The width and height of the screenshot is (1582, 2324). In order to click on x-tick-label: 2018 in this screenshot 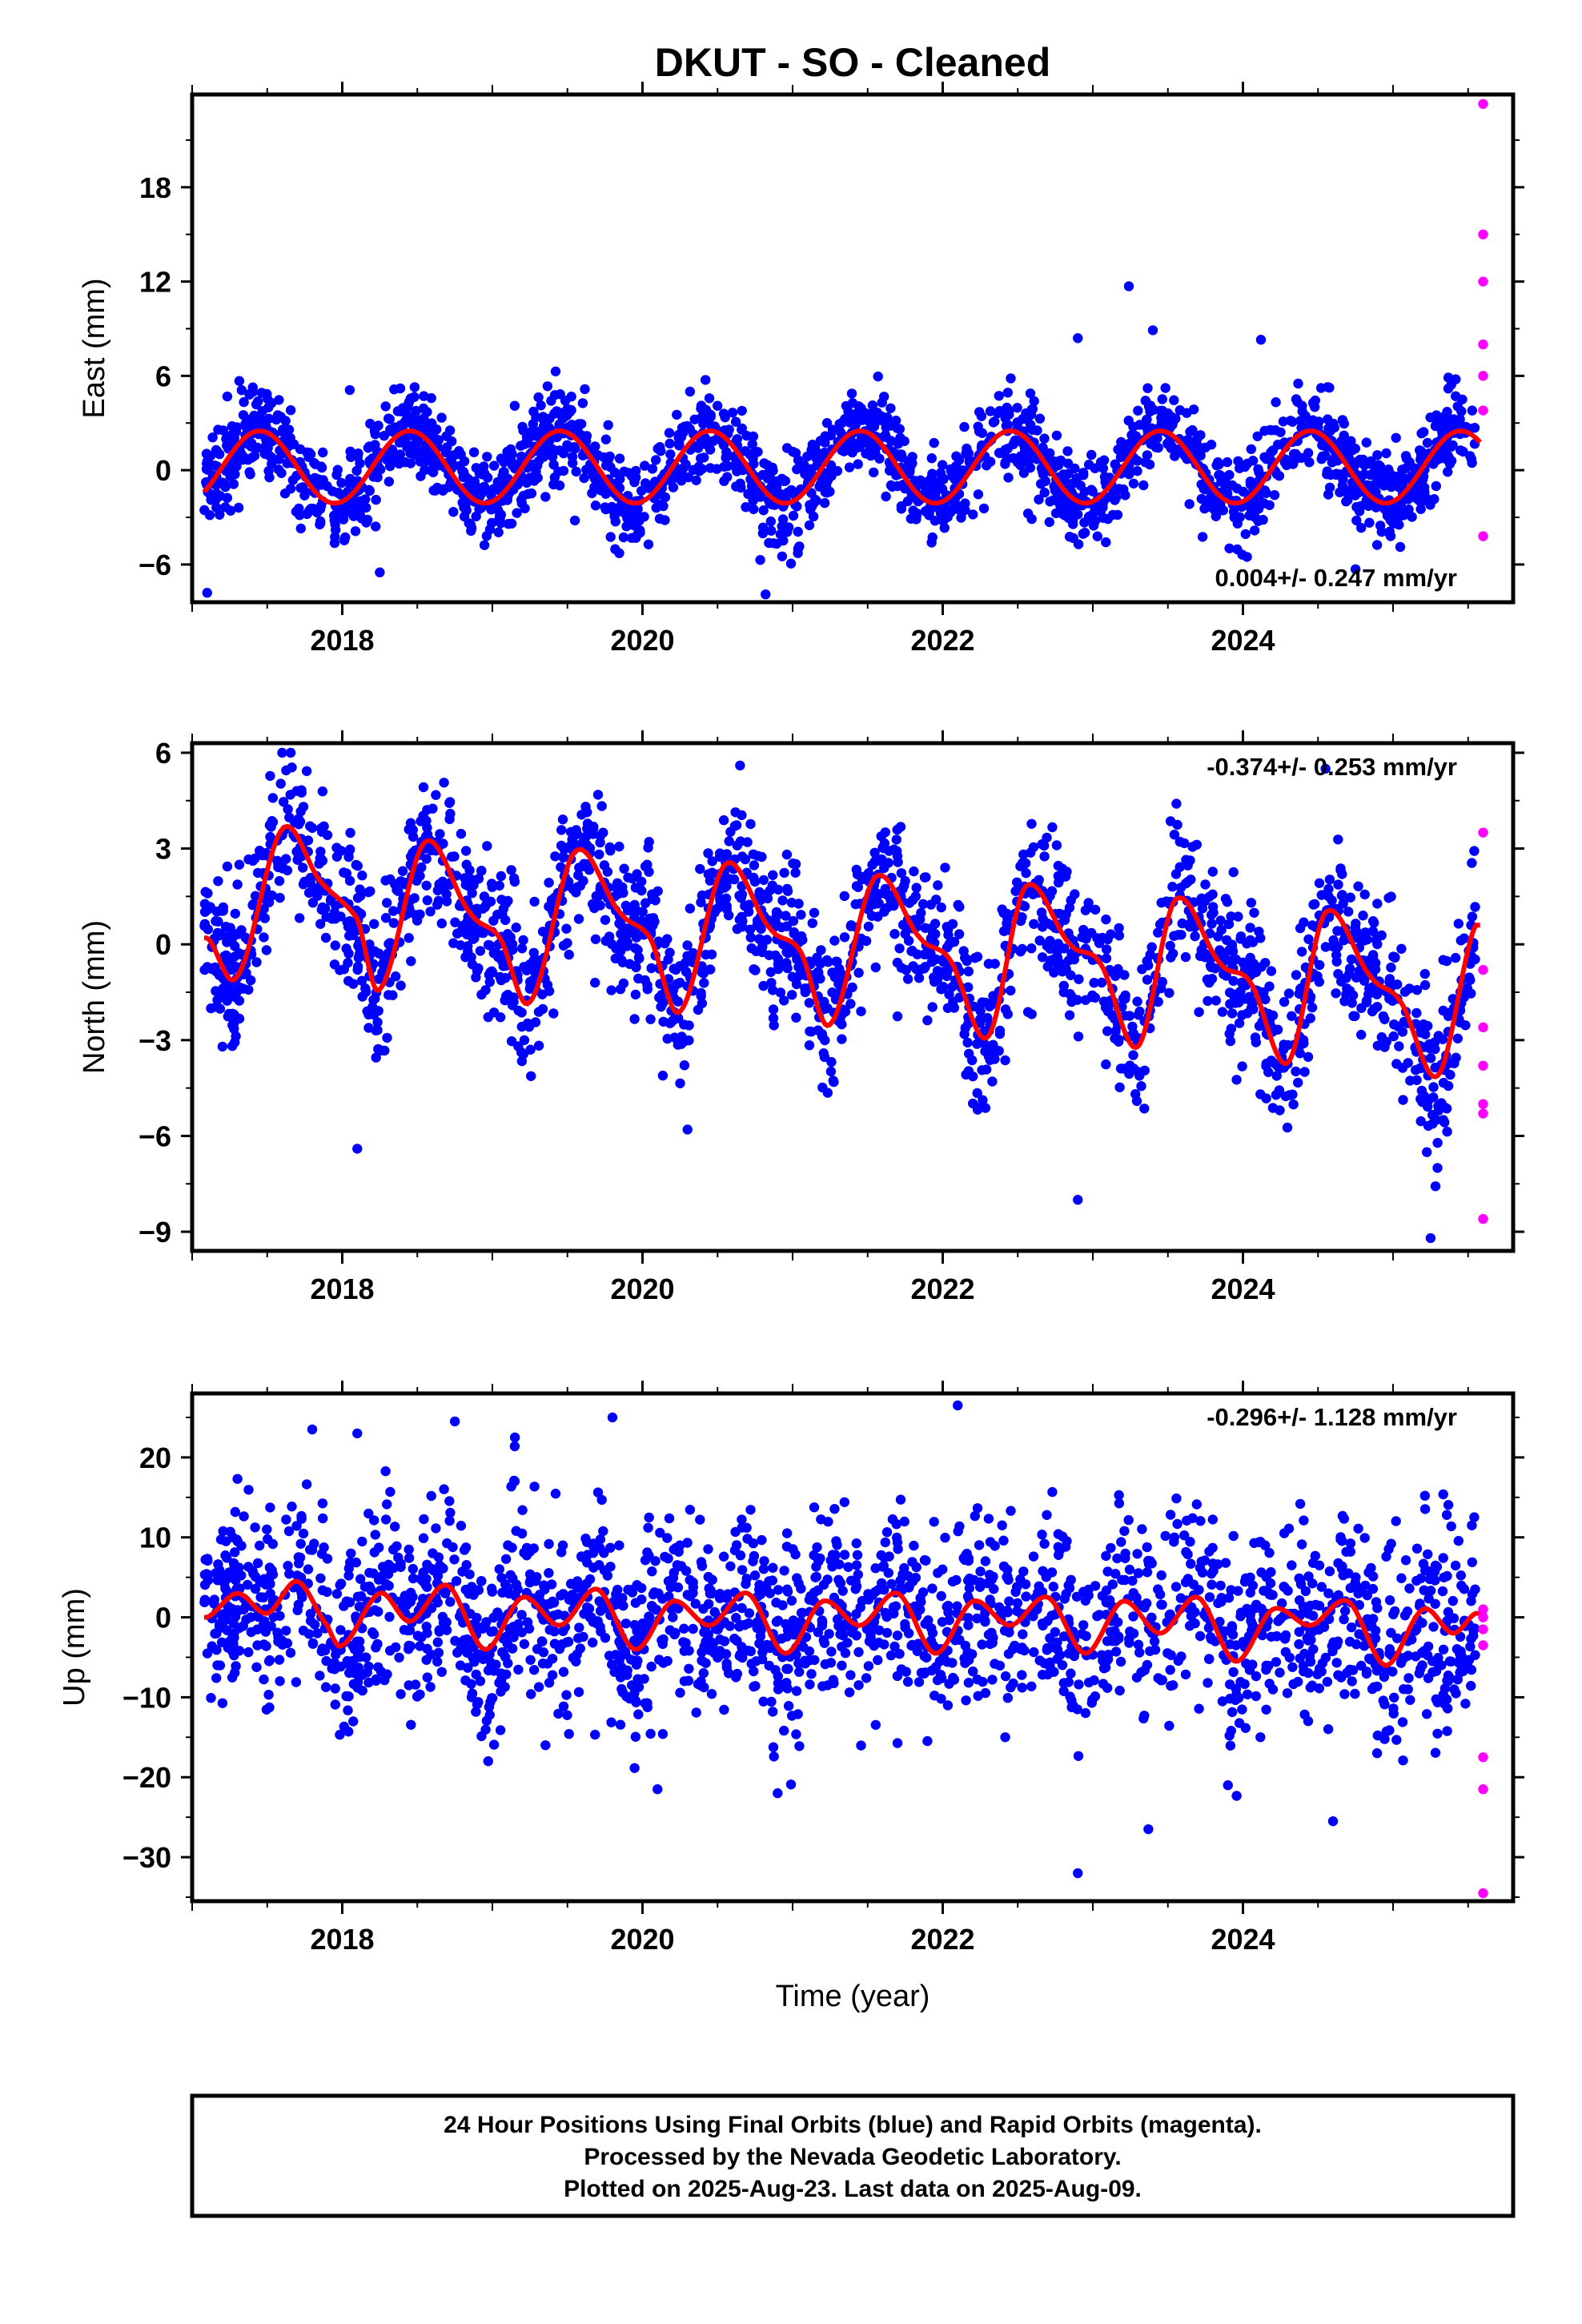, I will do `click(342, 640)`.